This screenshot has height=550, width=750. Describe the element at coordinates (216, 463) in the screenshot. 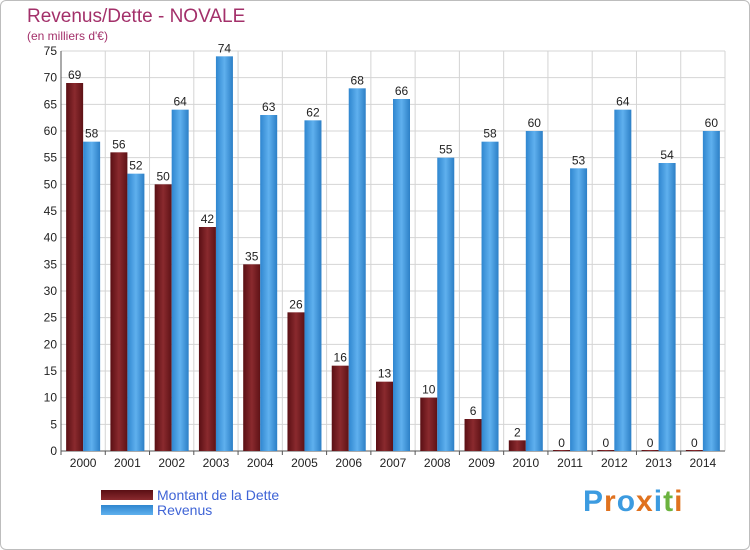

I see `x-tick-label: 2003` at that location.